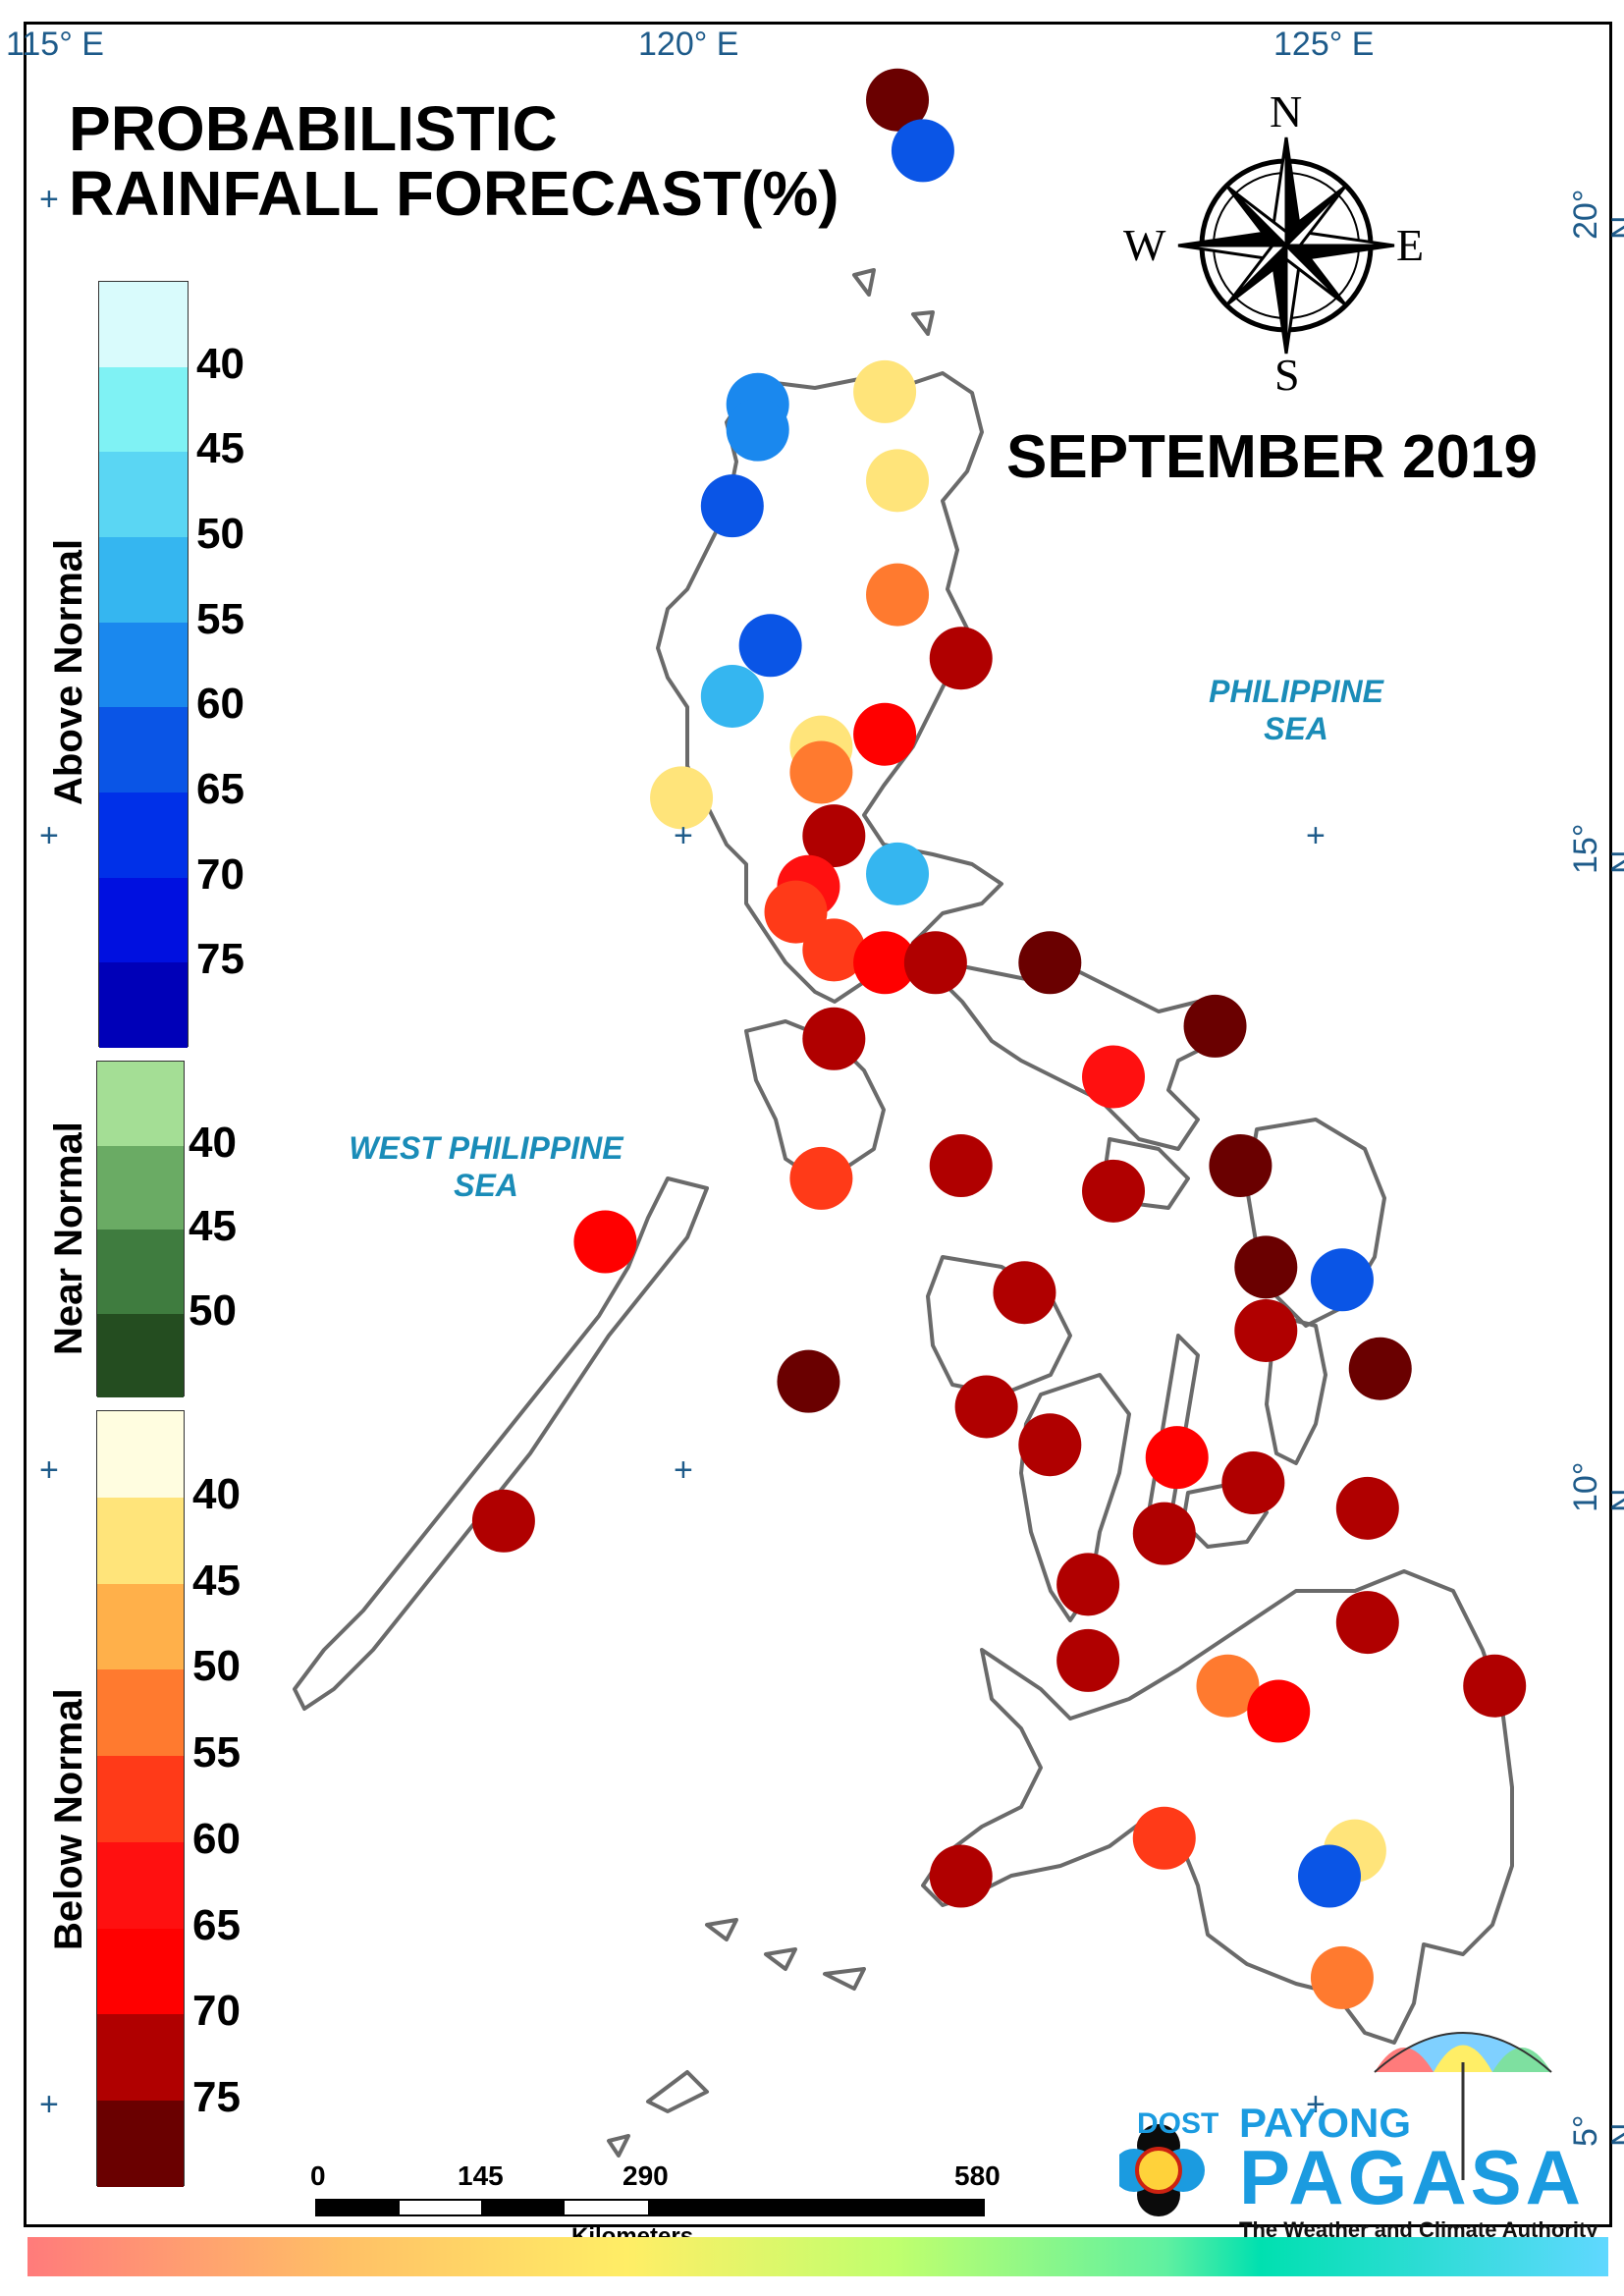  Describe the element at coordinates (216, 1752) in the screenshot. I see `legend-below-tick: 55` at that location.